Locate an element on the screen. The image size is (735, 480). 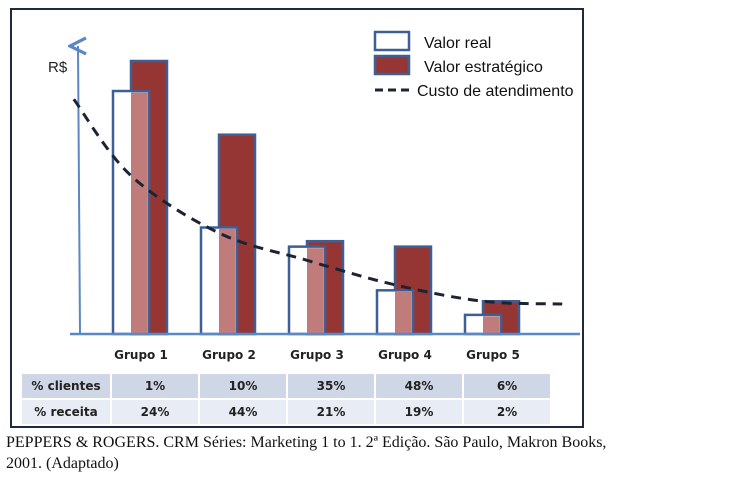
table-row: % clientes 1% 10% 35% 48% 6% is located at coordinates (286, 386).